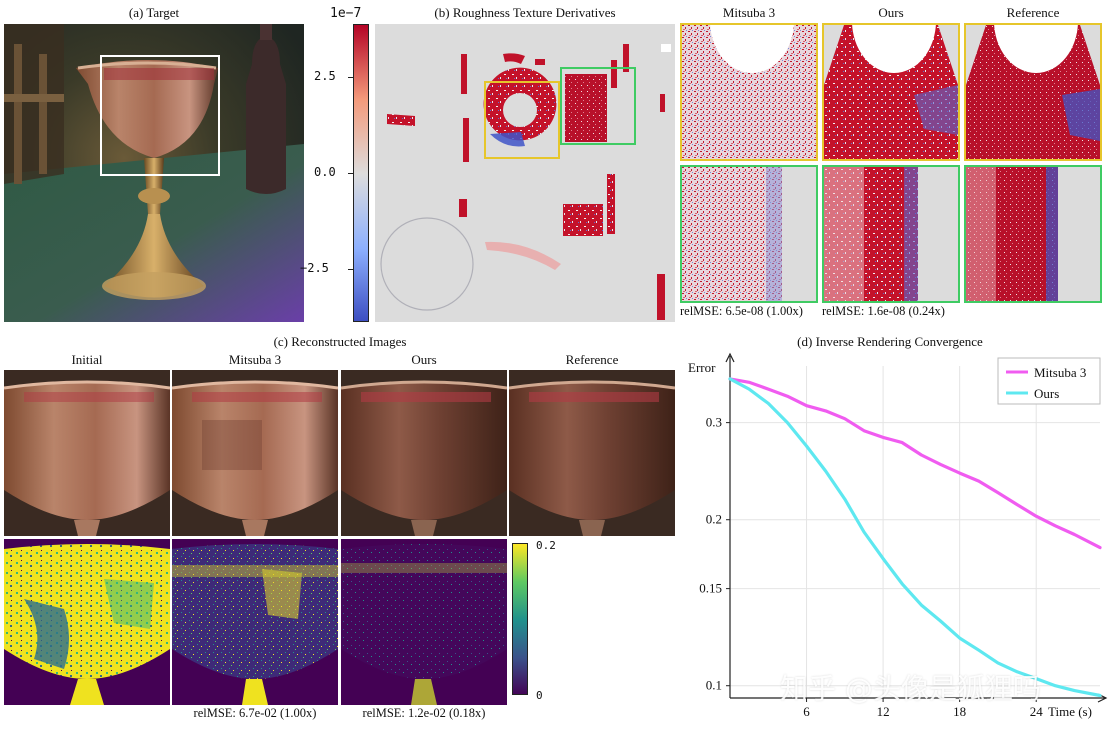  I want to click on derivative-green-box, so click(598, 106).